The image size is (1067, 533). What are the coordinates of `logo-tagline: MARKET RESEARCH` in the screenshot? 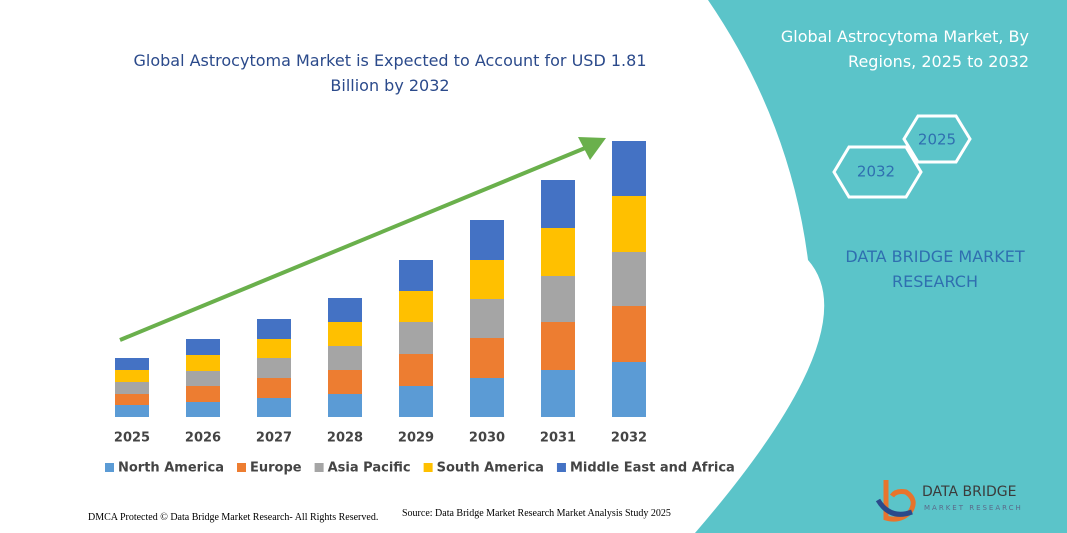 It's located at (973, 508).